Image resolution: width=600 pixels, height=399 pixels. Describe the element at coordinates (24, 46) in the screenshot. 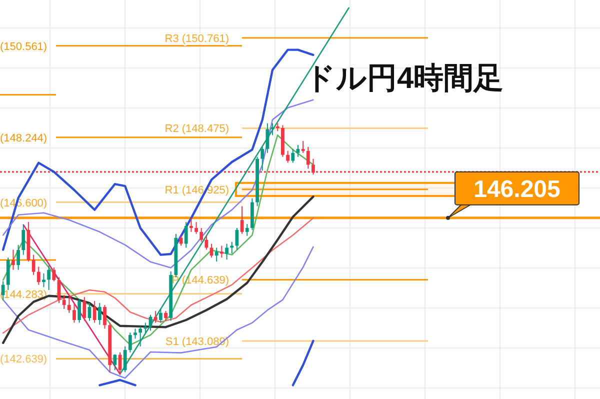

I see `ref-line-label: (150.561)` at that location.